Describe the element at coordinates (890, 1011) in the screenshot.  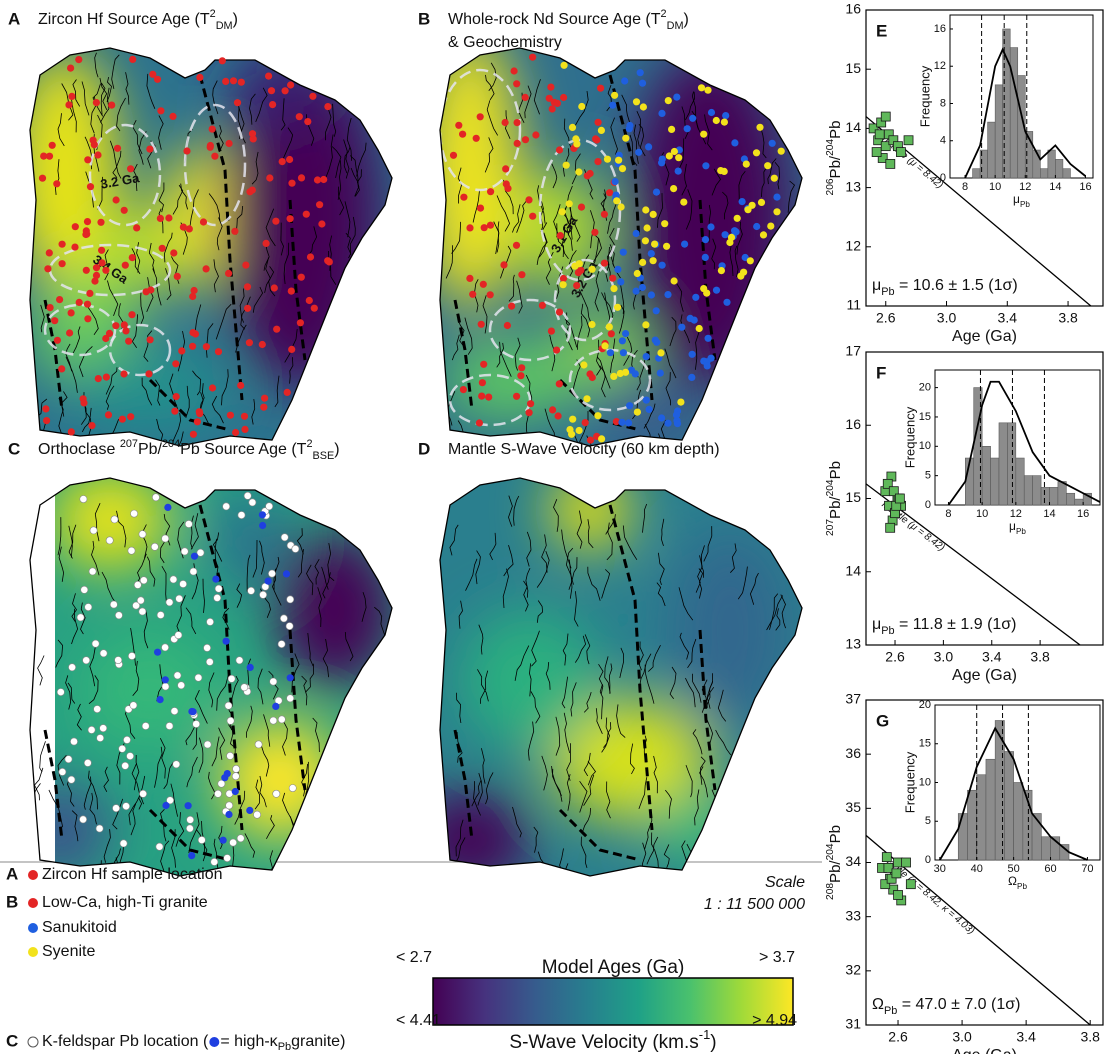
I see `text-part: Pb` at that location.